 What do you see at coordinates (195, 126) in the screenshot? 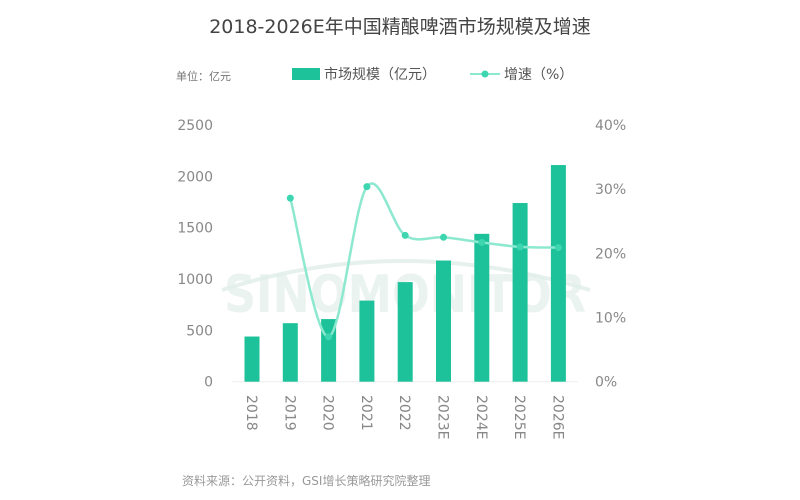
I see `y-tick-label: 2500` at bounding box center [195, 126].